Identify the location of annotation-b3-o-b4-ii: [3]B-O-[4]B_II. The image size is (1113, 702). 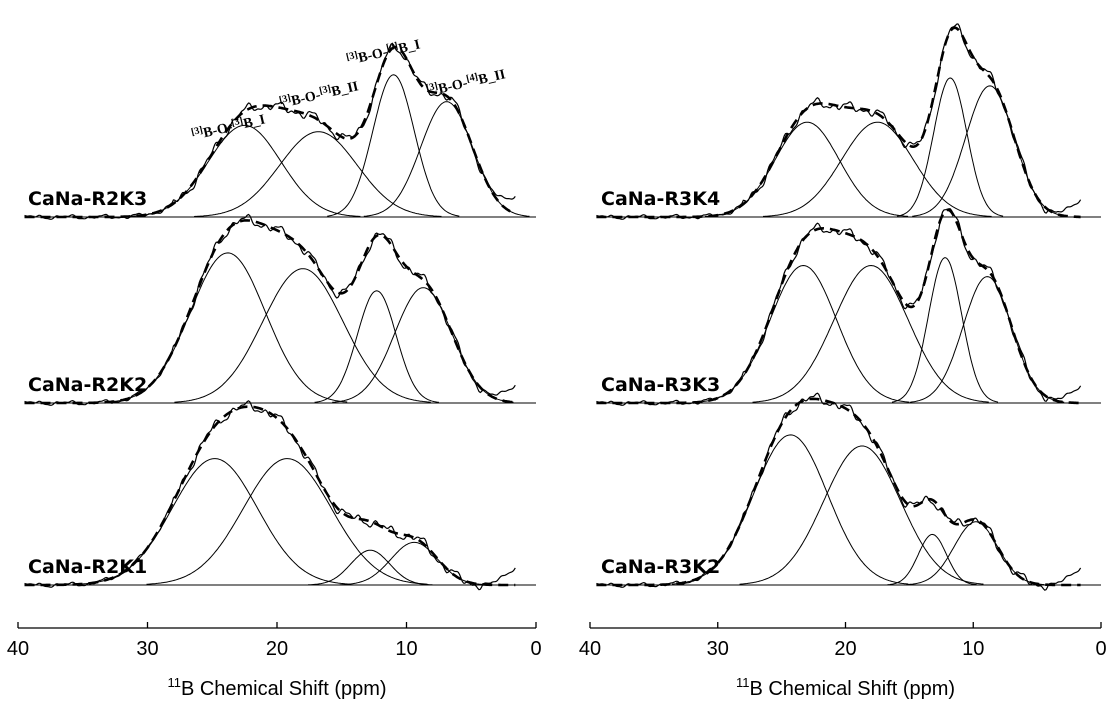
(466, 82).